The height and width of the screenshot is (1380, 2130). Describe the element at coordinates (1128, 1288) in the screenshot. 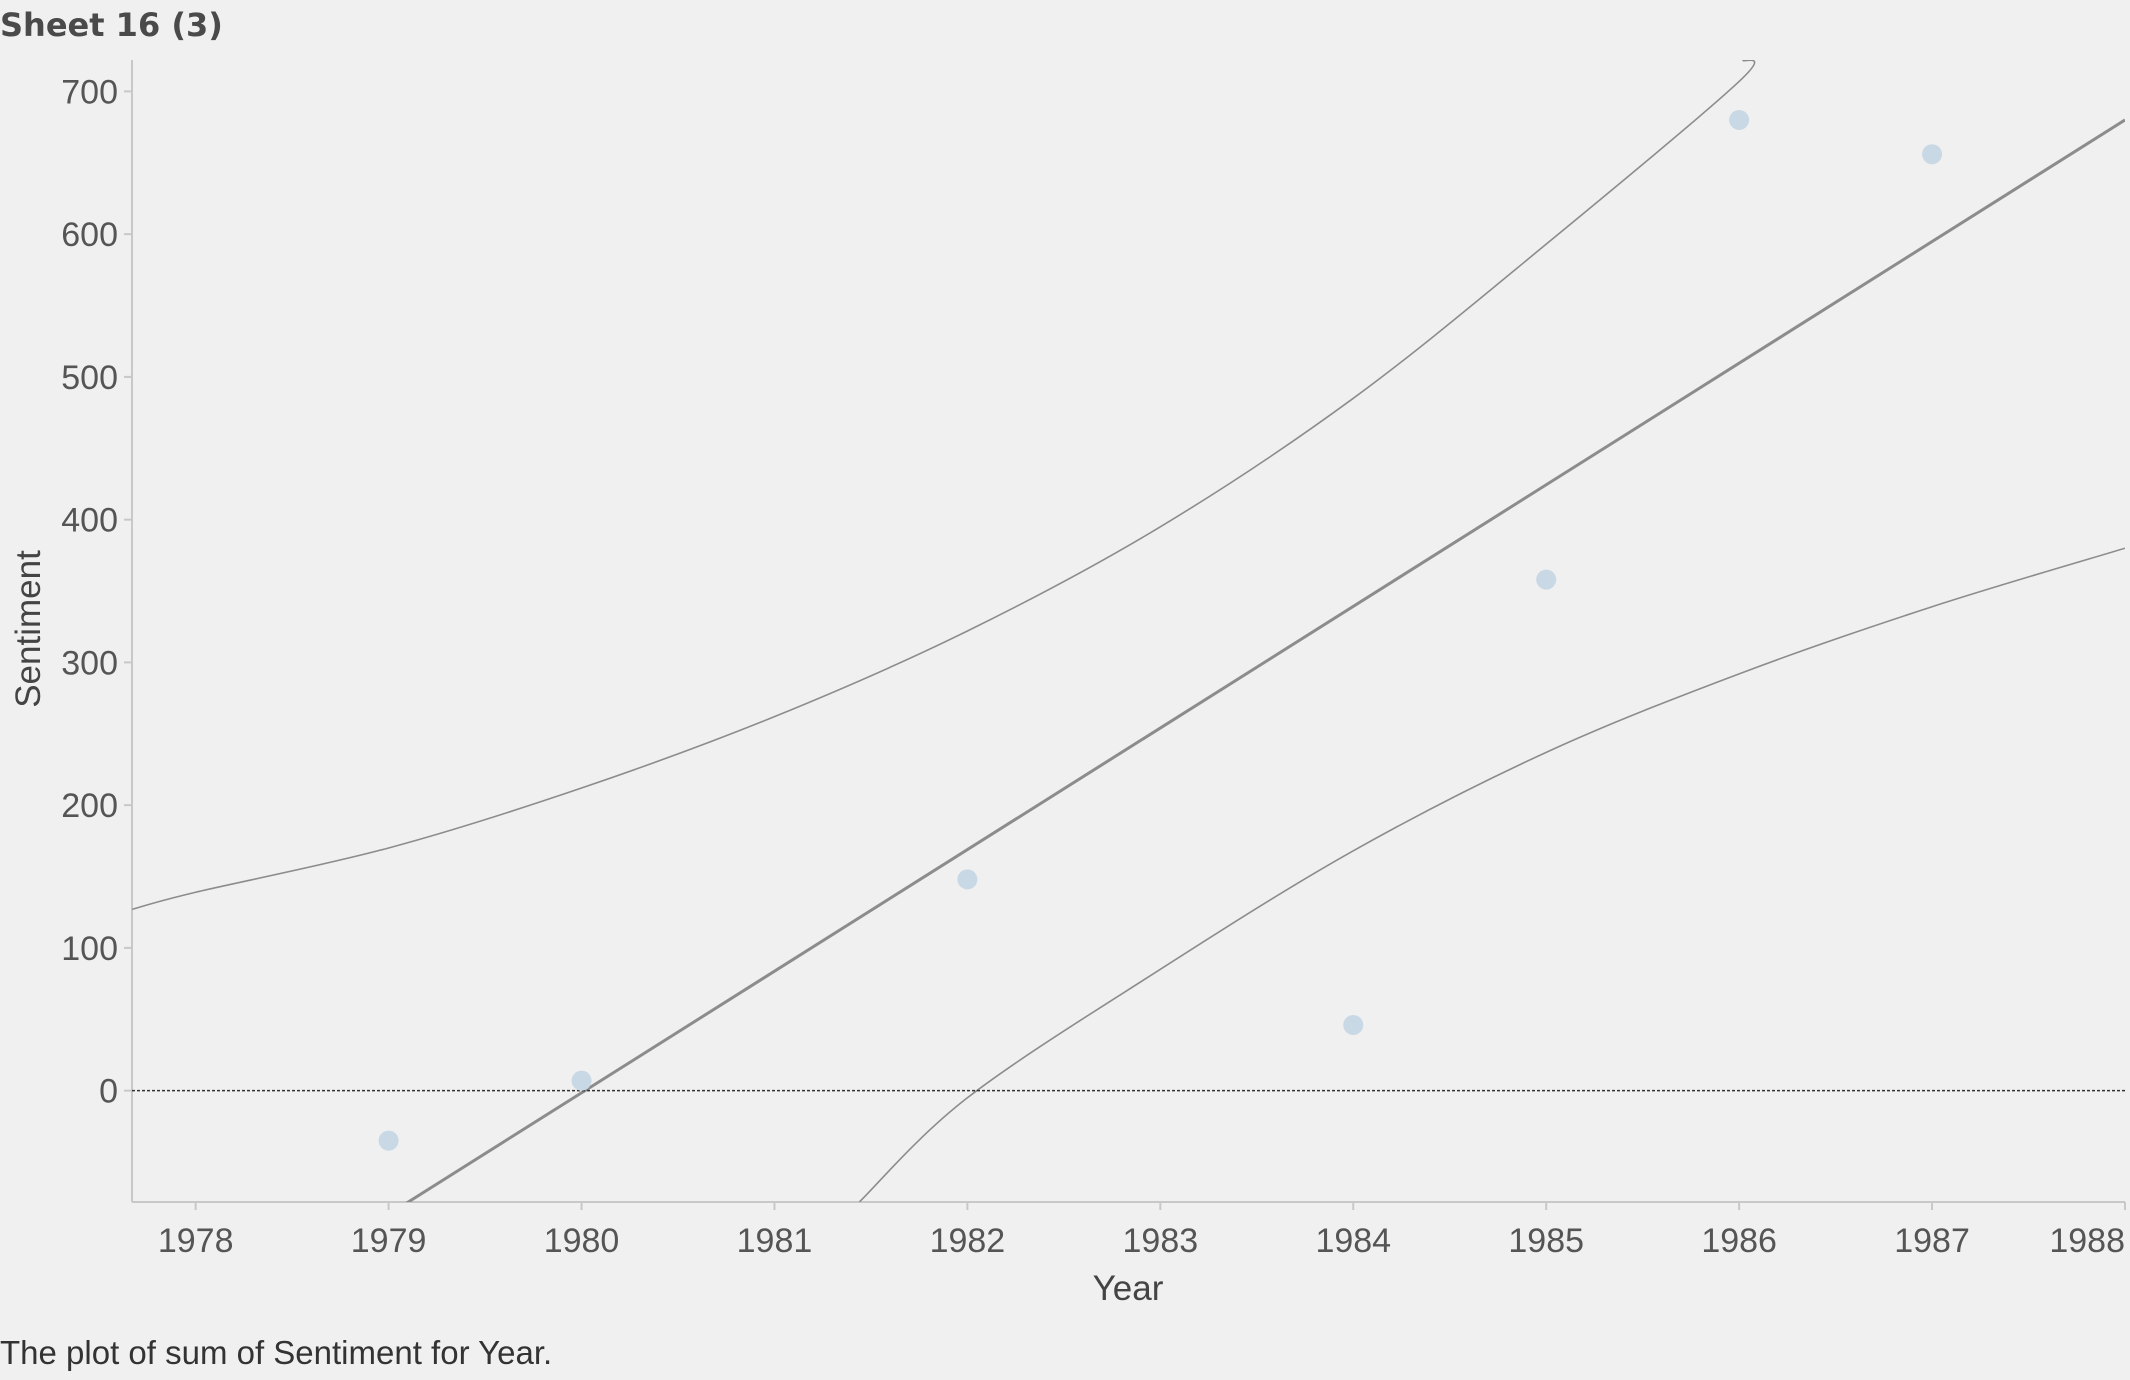

I see `x-axis-title: Year` at that location.